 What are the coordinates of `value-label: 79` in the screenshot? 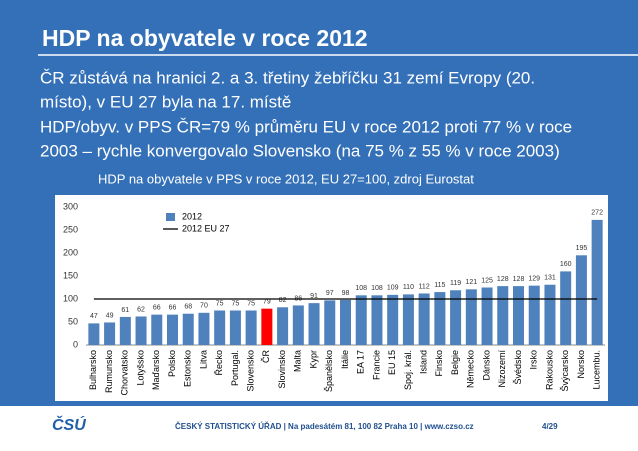 It's located at (267, 302).